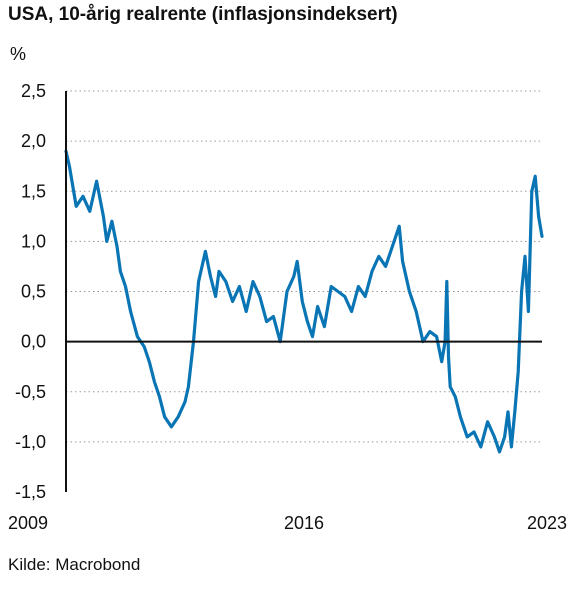  I want to click on y-tick-labels: 2,5 2,0 1,5 1,0 0,5 0,0 -0,5 -1,0 -1,5, so click(30, 291).